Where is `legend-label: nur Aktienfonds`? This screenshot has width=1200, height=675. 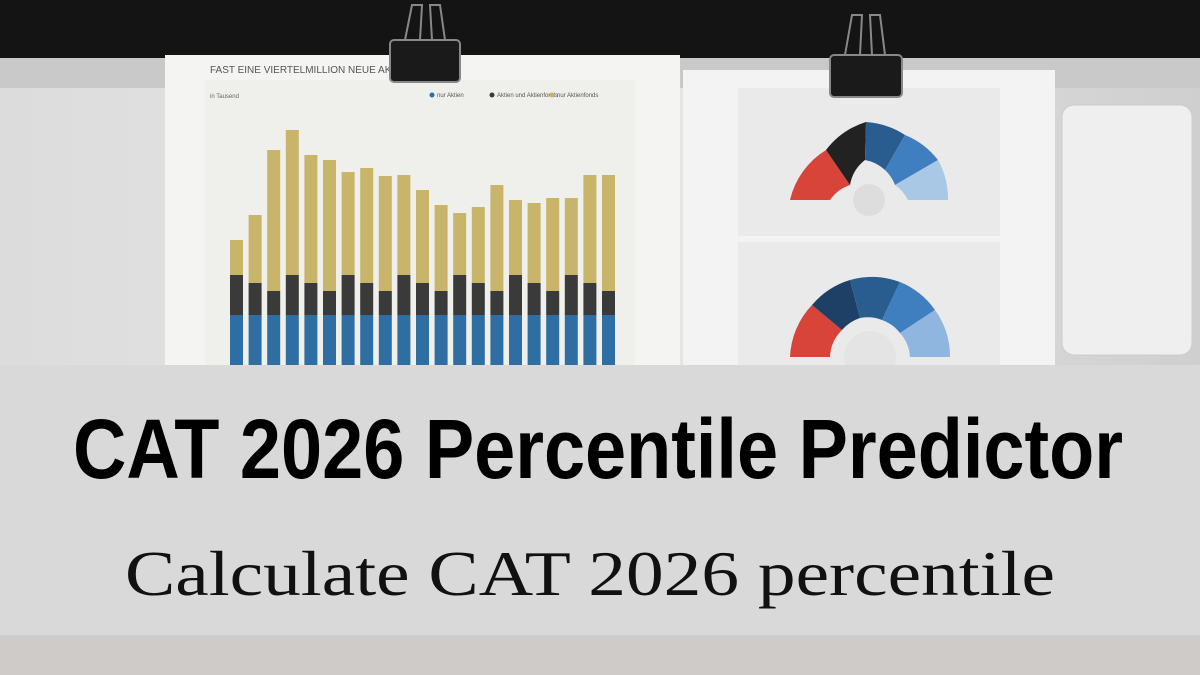
legend-label: nur Aktienfonds is located at coordinates (577, 96).